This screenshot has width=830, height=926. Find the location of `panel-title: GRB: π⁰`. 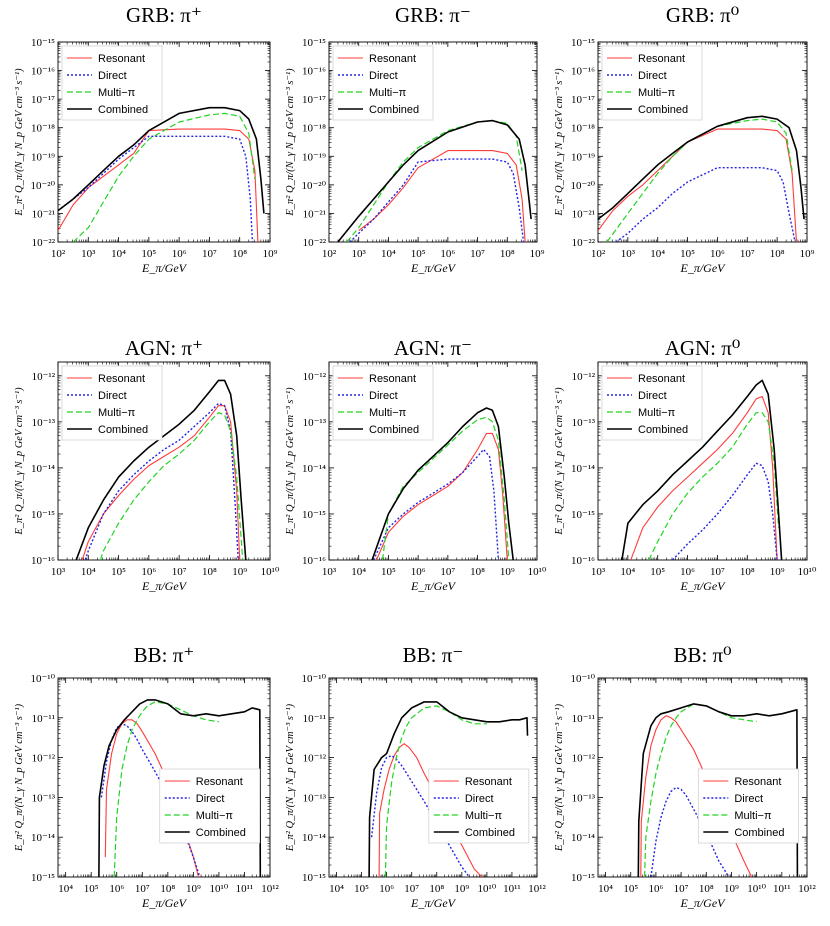

panel-title: GRB: π⁰ is located at coordinates (702, 15).